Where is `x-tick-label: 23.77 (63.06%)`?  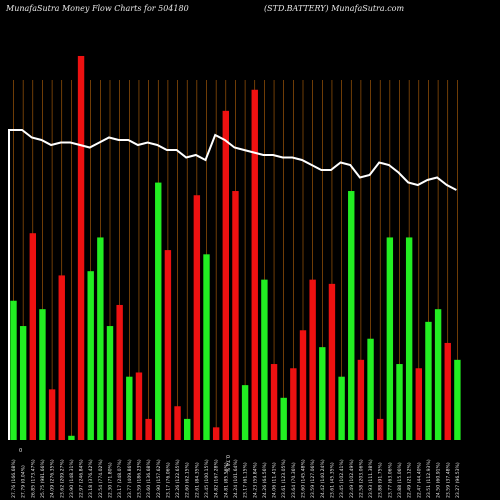 x-tick-label: 23.77 (63.06%) is located at coordinates (390, 480).